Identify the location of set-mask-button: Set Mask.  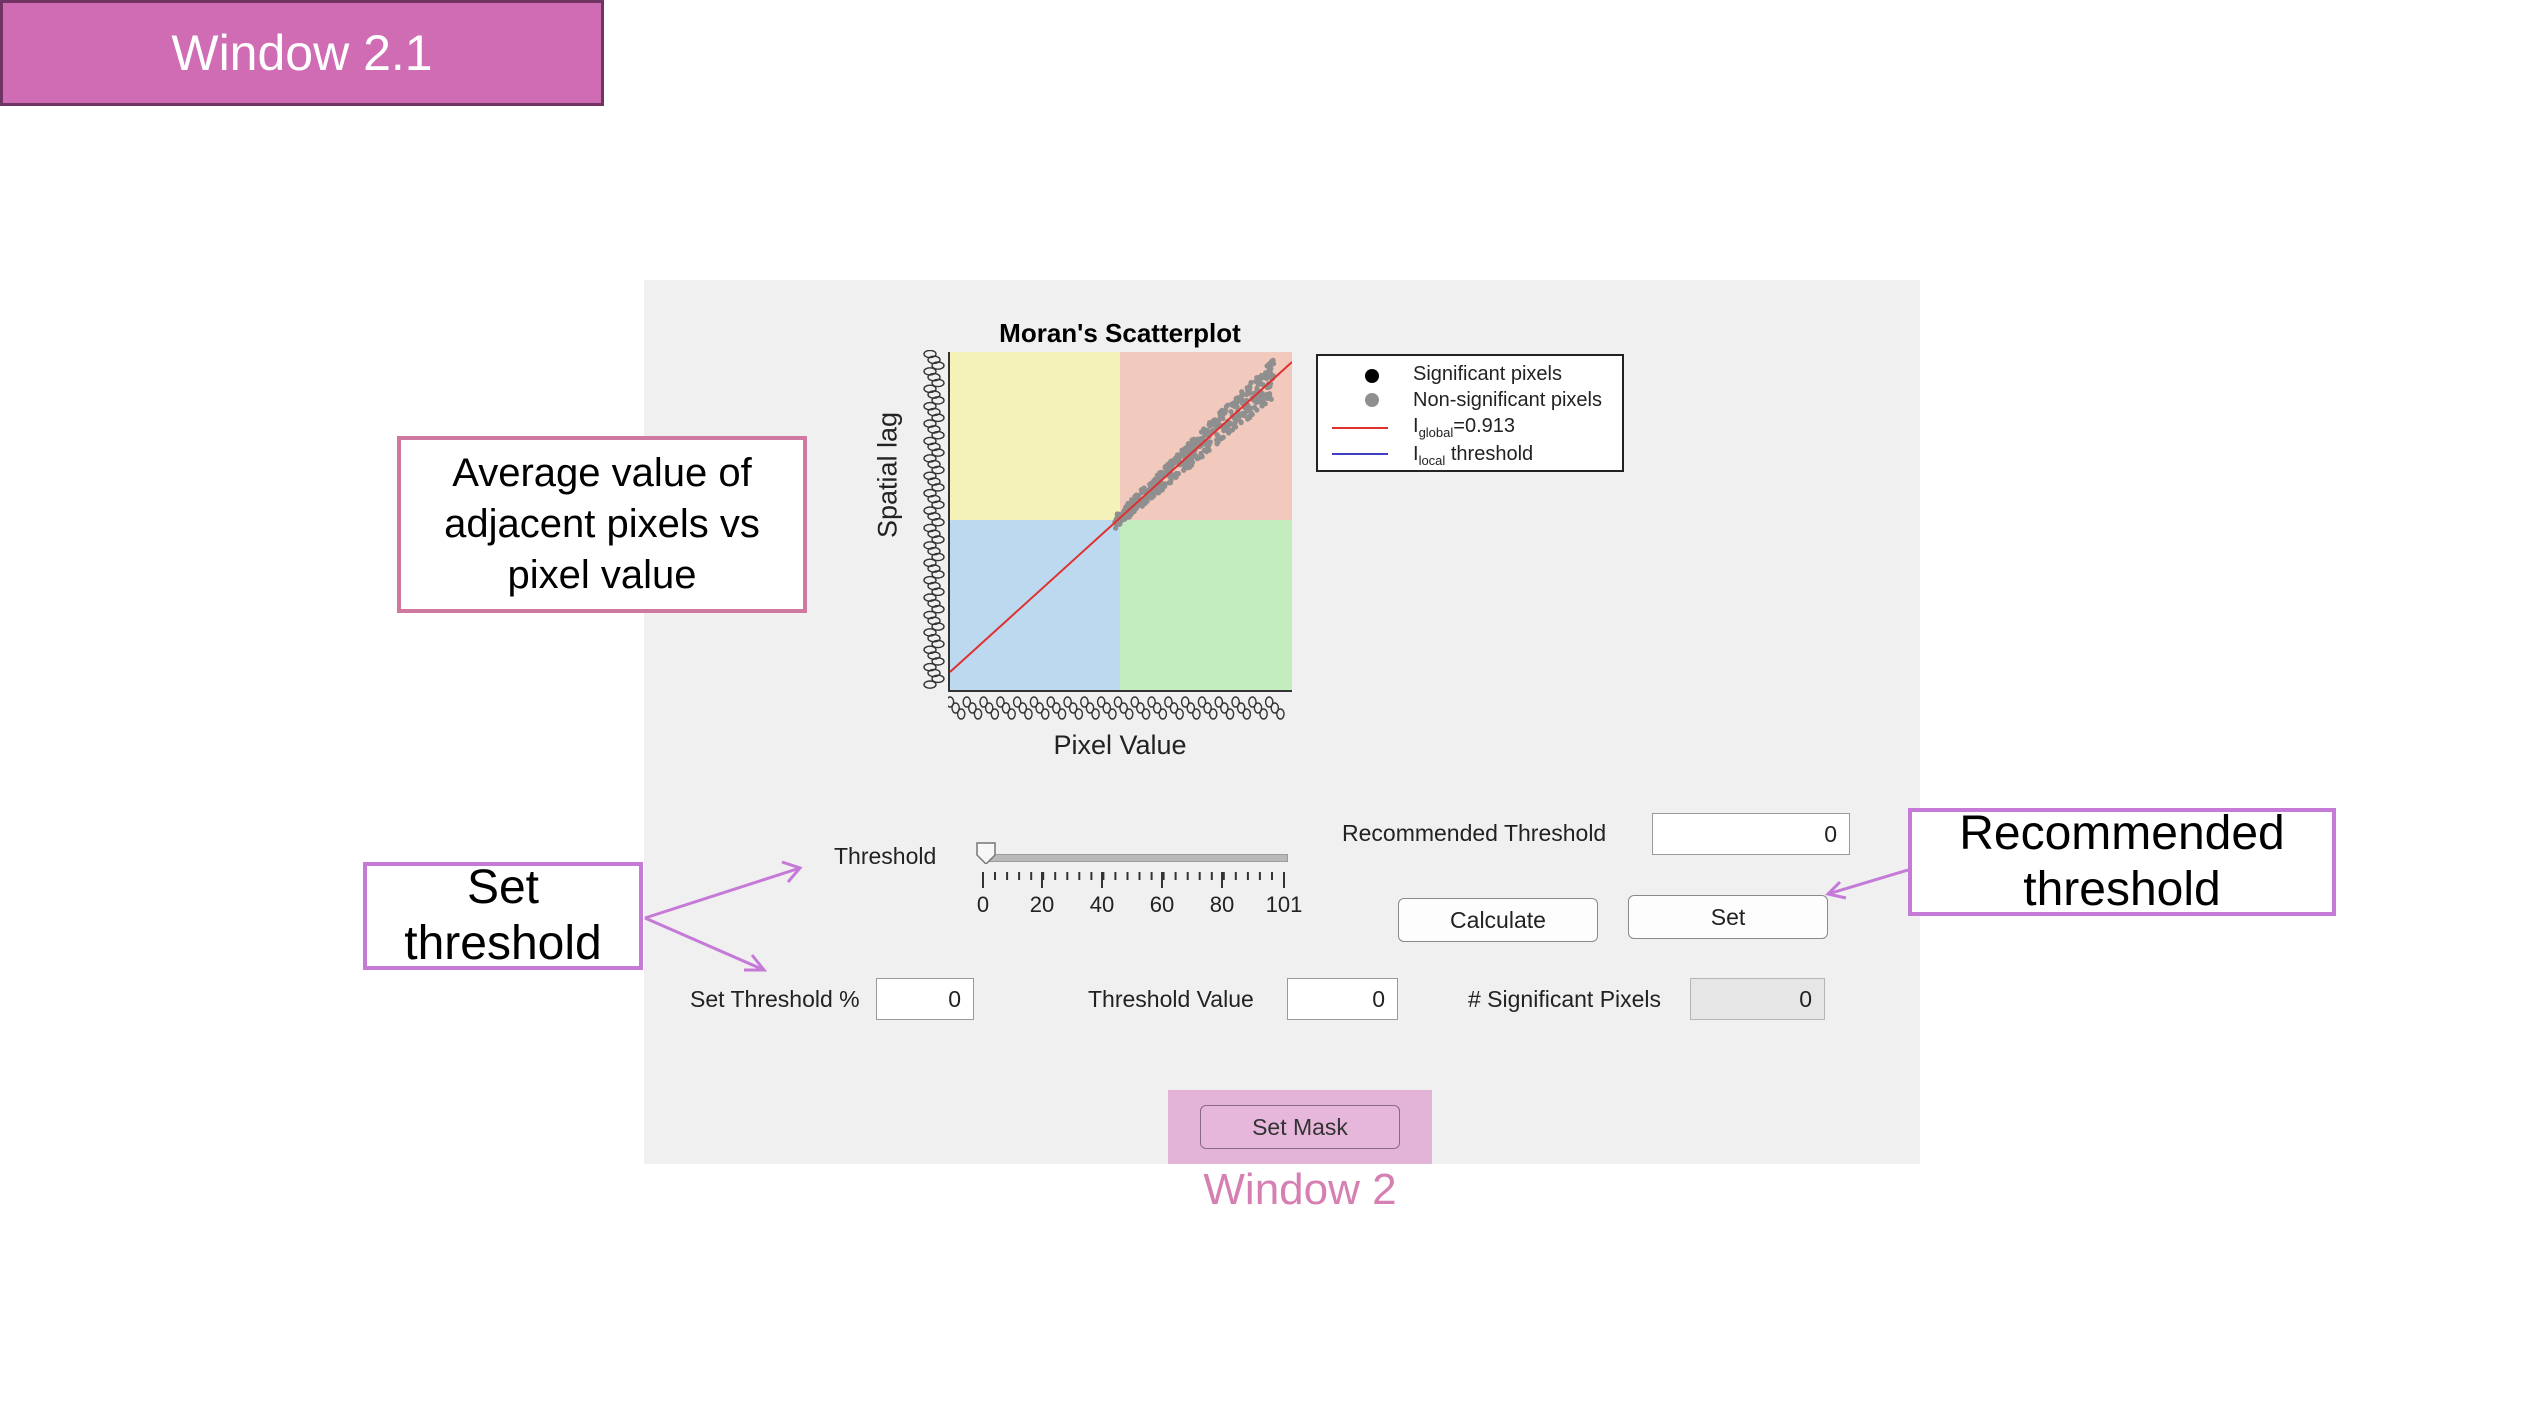
(1300, 1127).